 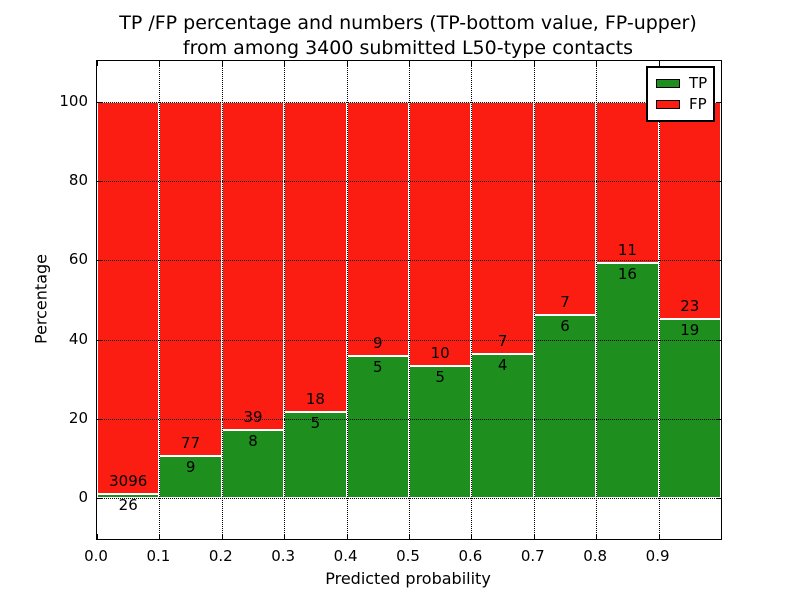 I want to click on fp-count-label: 23, so click(x=690, y=305).